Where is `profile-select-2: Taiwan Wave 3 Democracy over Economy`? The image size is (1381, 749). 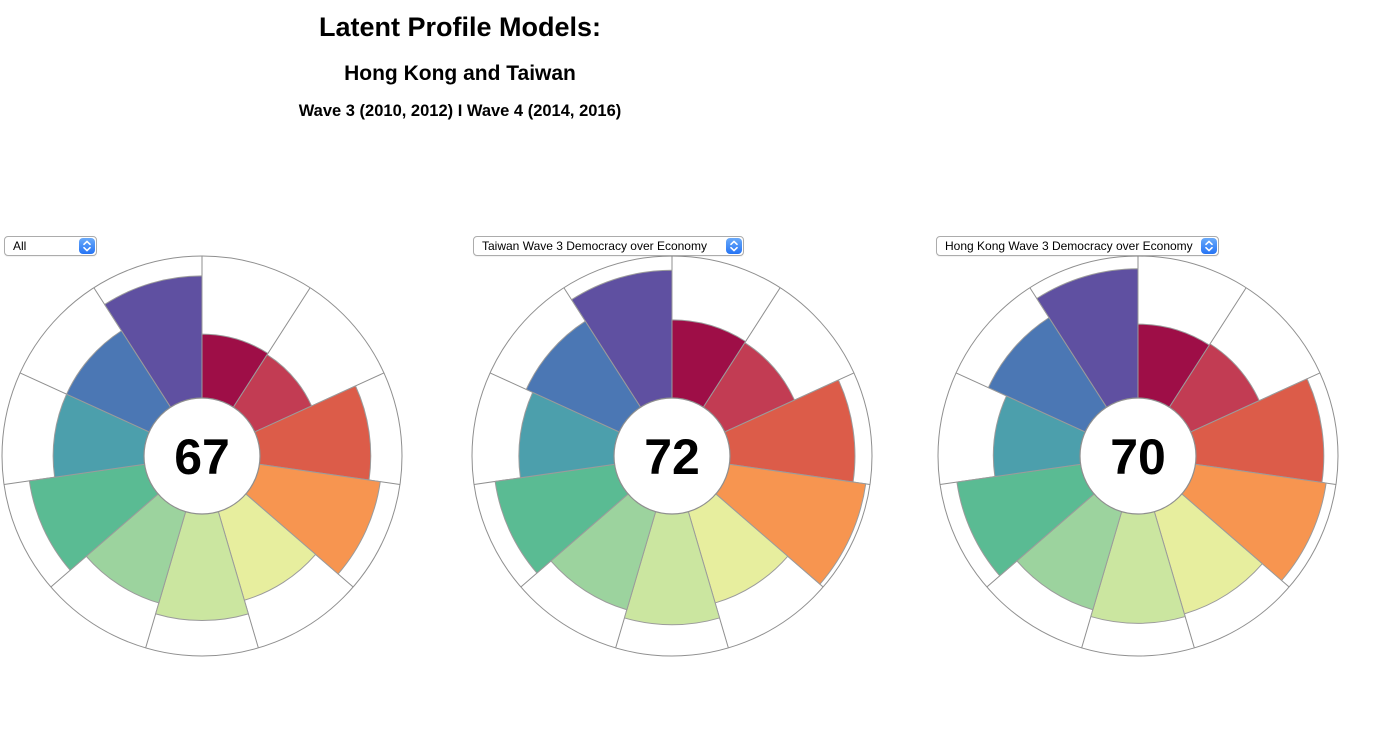
profile-select-2: Taiwan Wave 3 Democracy over Economy is located at coordinates (608, 246).